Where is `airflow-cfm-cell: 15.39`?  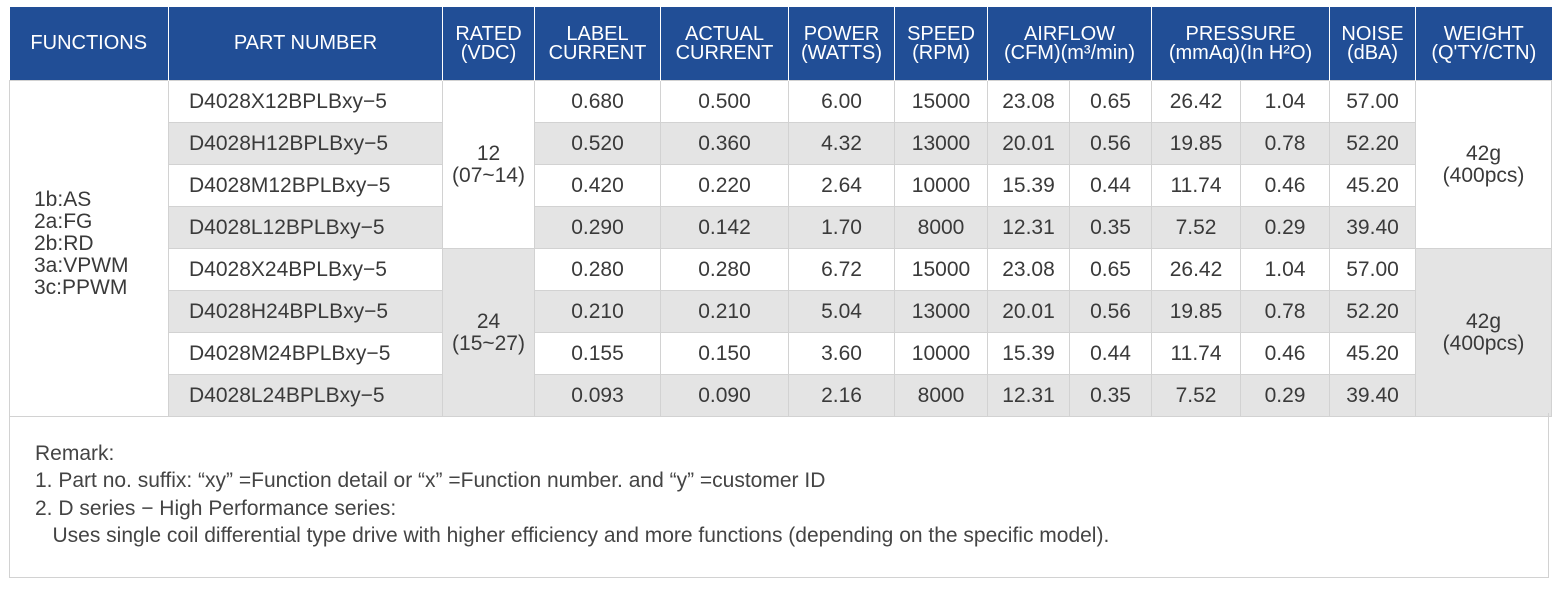 airflow-cfm-cell: 15.39 is located at coordinates (1028, 185).